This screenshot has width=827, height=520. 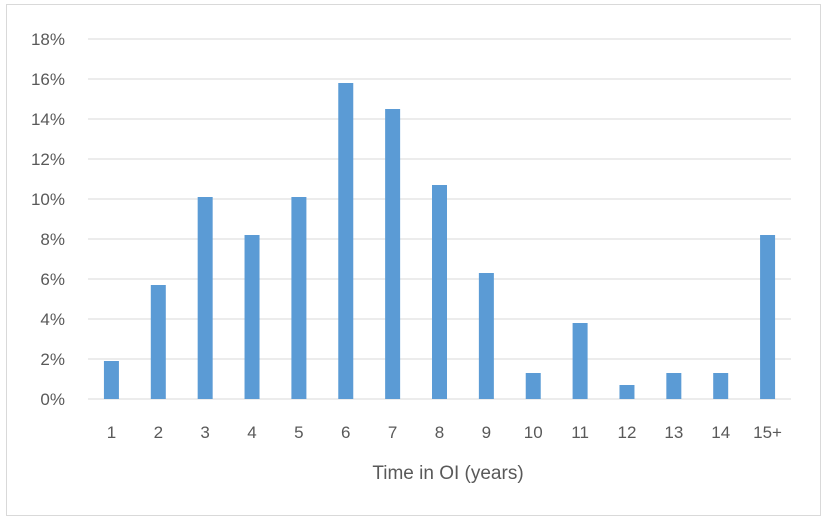 I want to click on x-tick-label: 6, so click(x=345, y=432).